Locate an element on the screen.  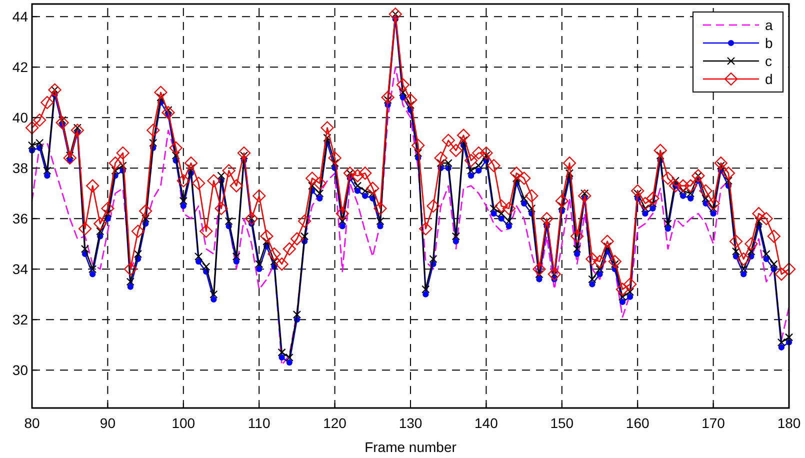
x-tick-label: 170 is located at coordinates (714, 423).